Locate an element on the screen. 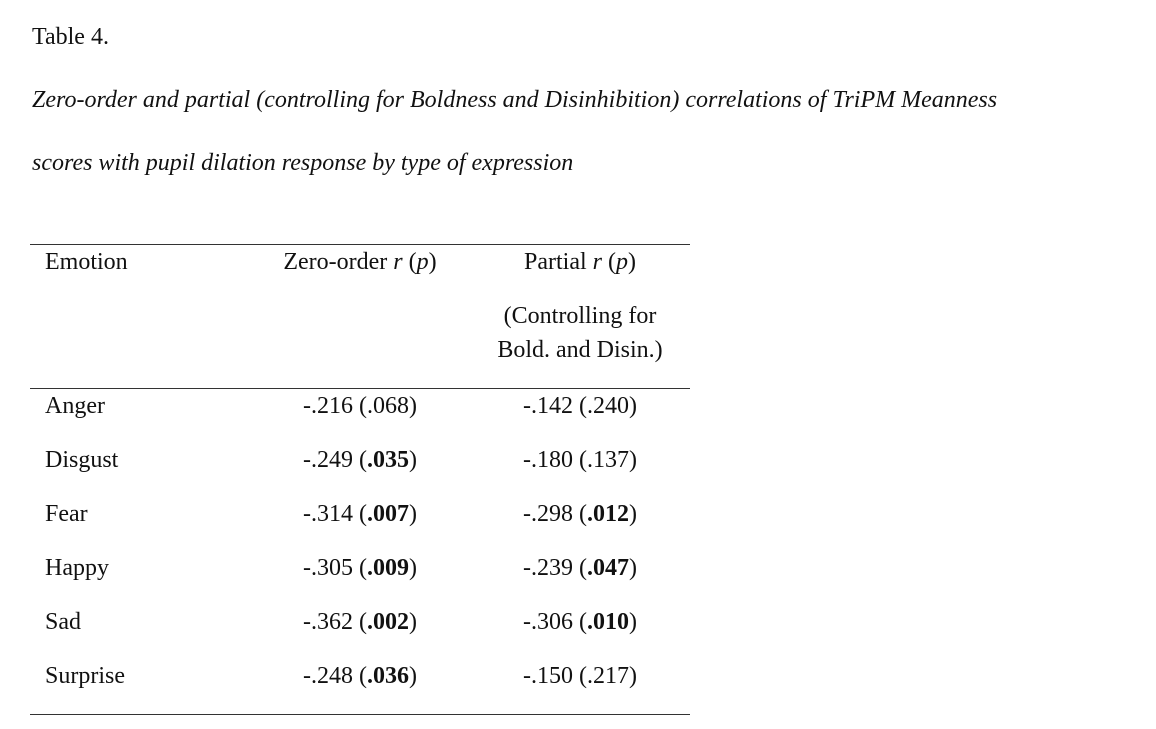 The image size is (1156, 729). value-cell: -.362 (.002) is located at coordinates (360, 622).